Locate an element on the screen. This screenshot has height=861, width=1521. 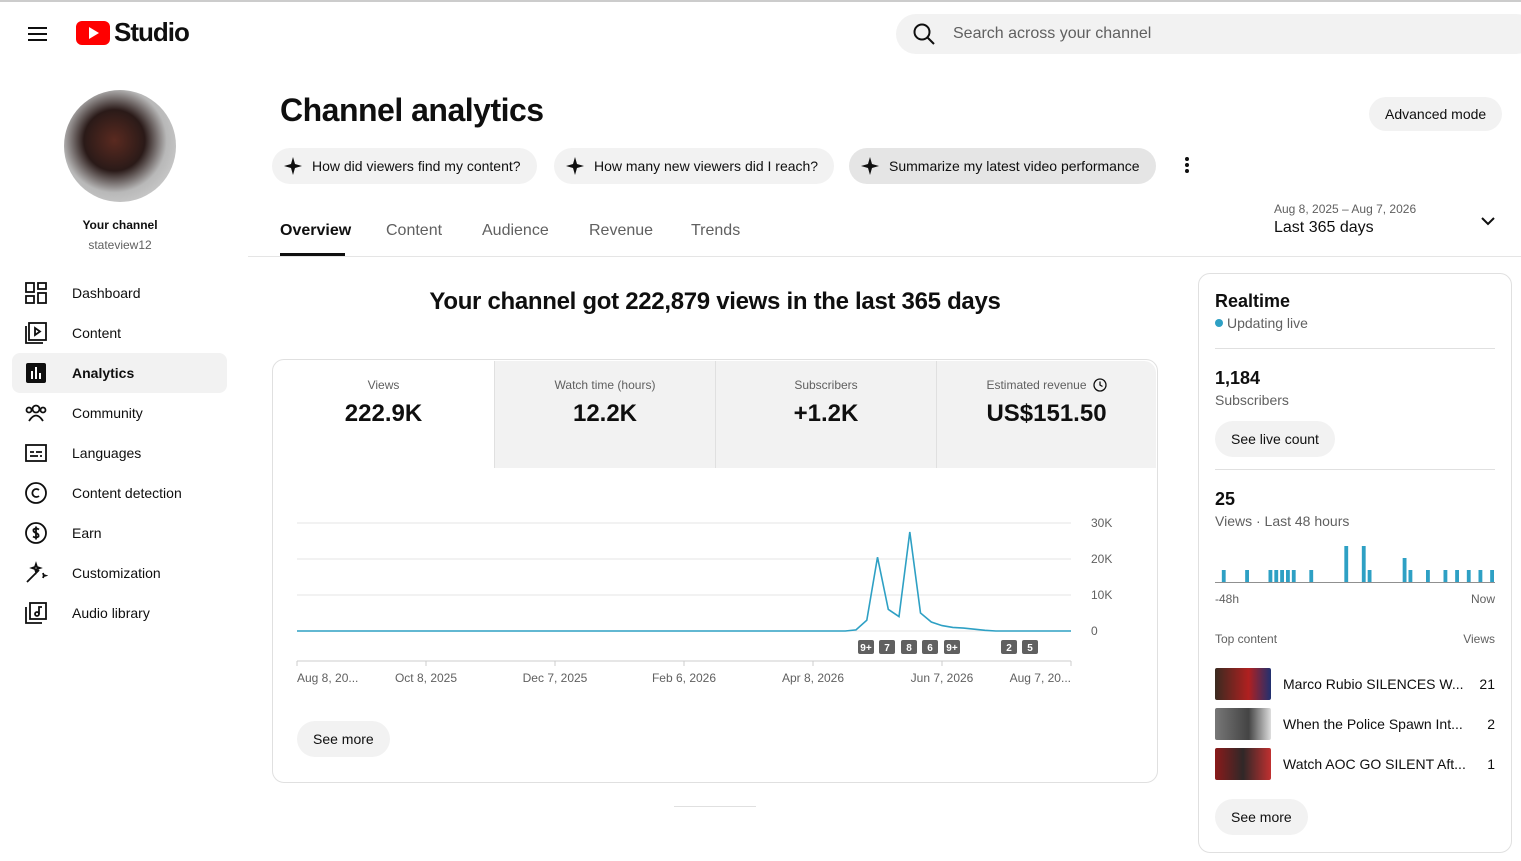
nav-label: Languages is located at coordinates (107, 453).